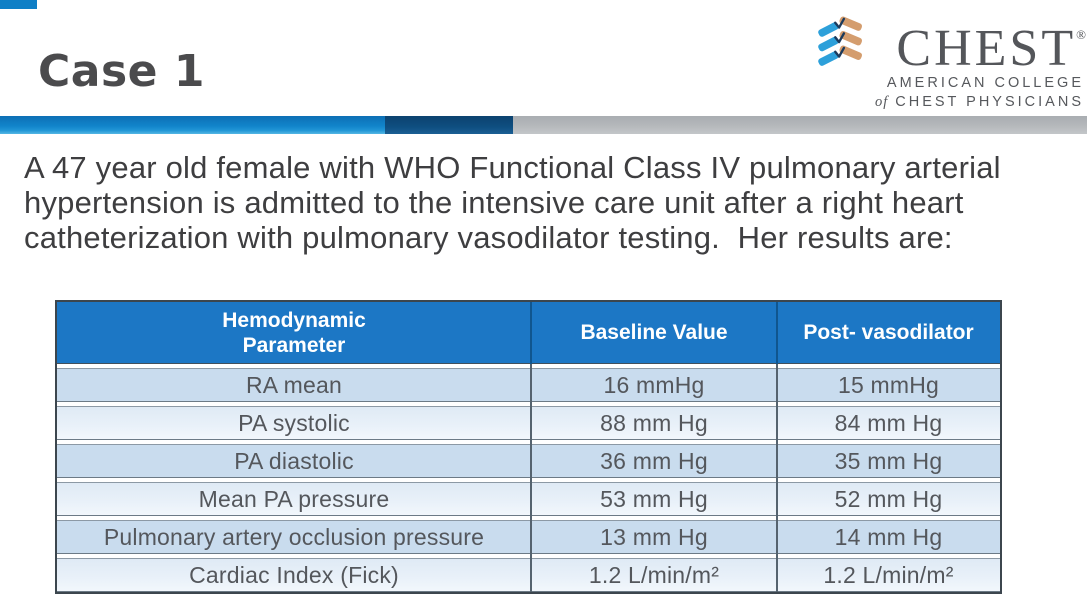  What do you see at coordinates (654, 574) in the screenshot?
I see `baseline-cell: 1.2 L/min/m²` at bounding box center [654, 574].